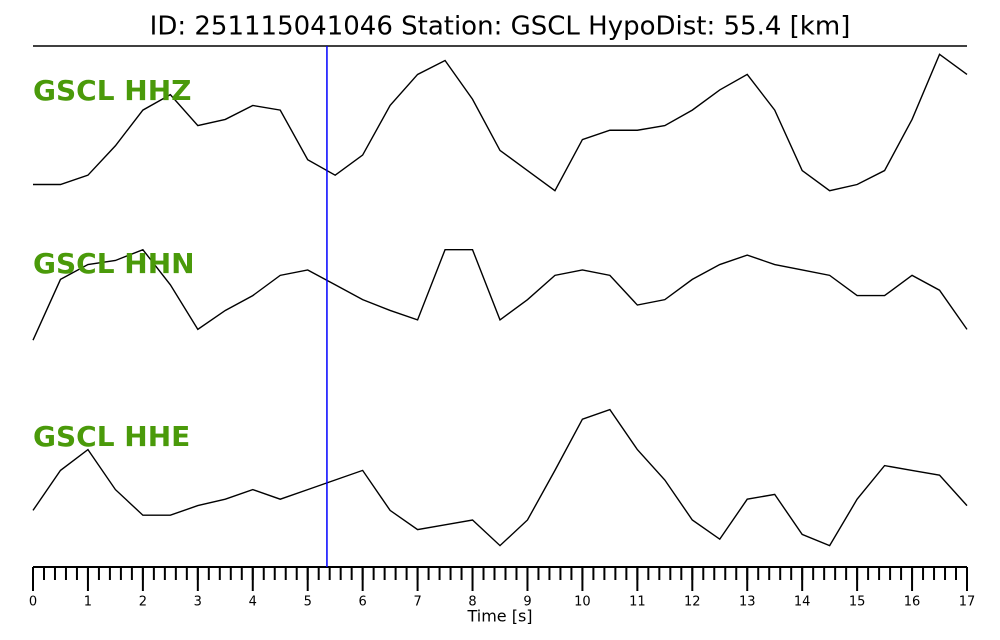 The width and height of the screenshot is (1000, 640). I want to click on x-tick-label: 13, so click(747, 602).